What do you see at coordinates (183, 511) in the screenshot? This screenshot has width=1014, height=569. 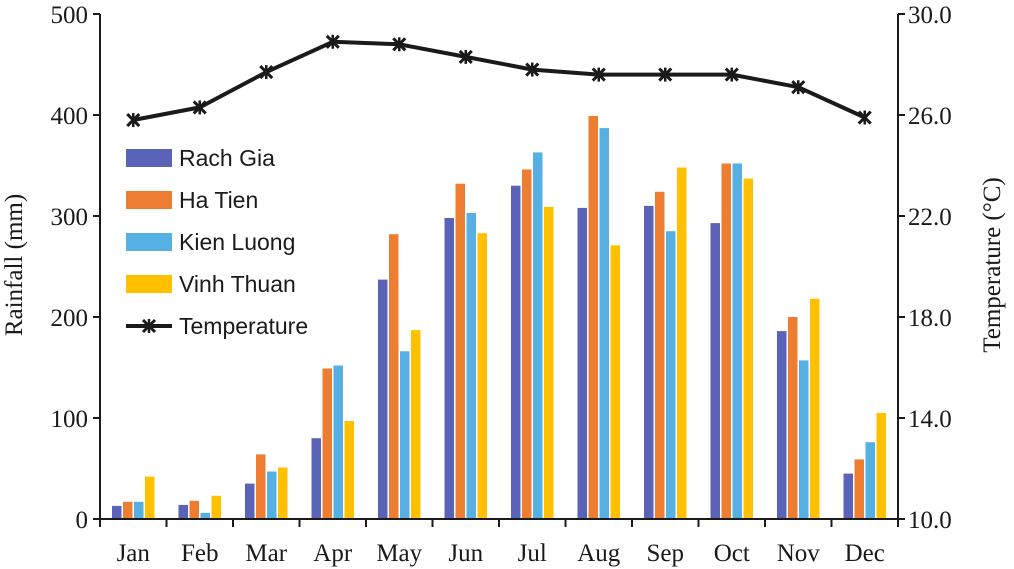 I see `bar-rach-gia-feb` at bounding box center [183, 511].